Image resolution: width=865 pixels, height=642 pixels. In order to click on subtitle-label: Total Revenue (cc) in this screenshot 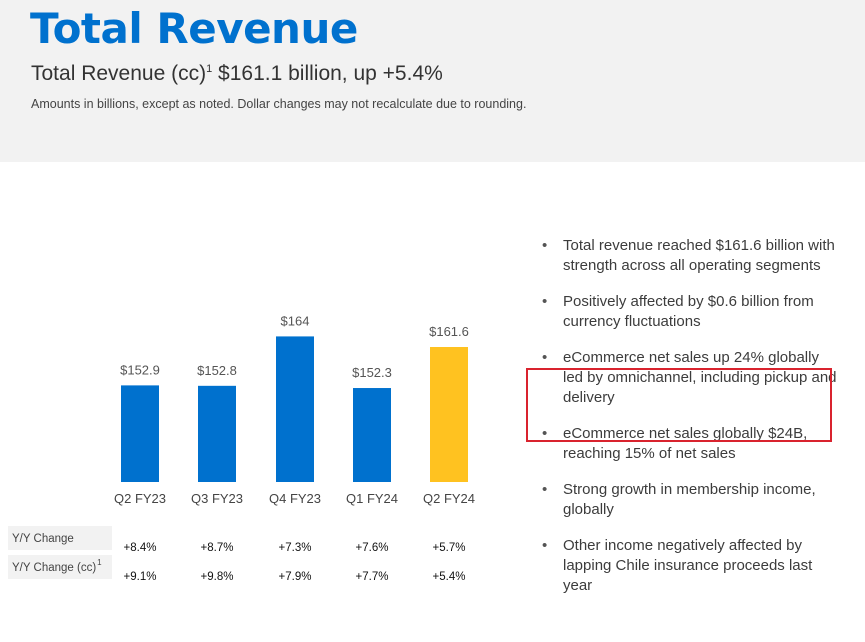, I will do `click(119, 73)`.